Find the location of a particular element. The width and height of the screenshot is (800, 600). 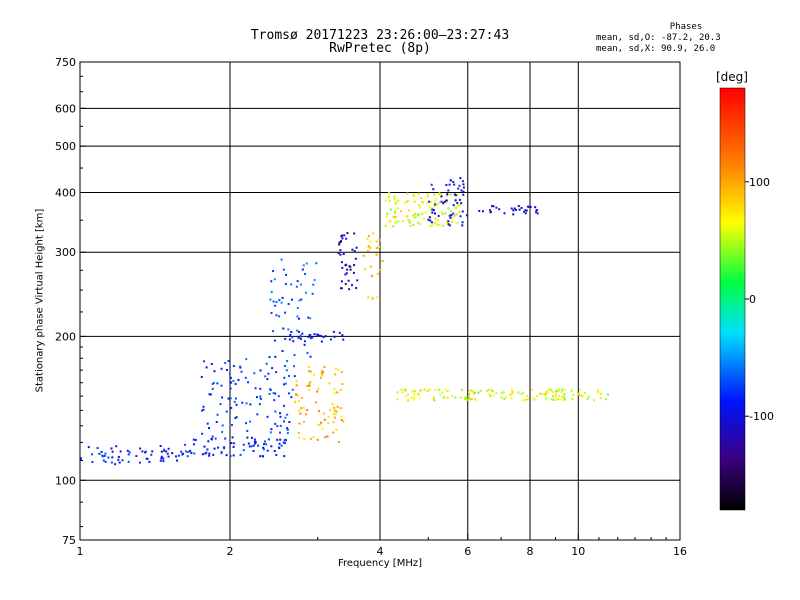

y-tick-label: 75 is located at coordinates (69, 540).